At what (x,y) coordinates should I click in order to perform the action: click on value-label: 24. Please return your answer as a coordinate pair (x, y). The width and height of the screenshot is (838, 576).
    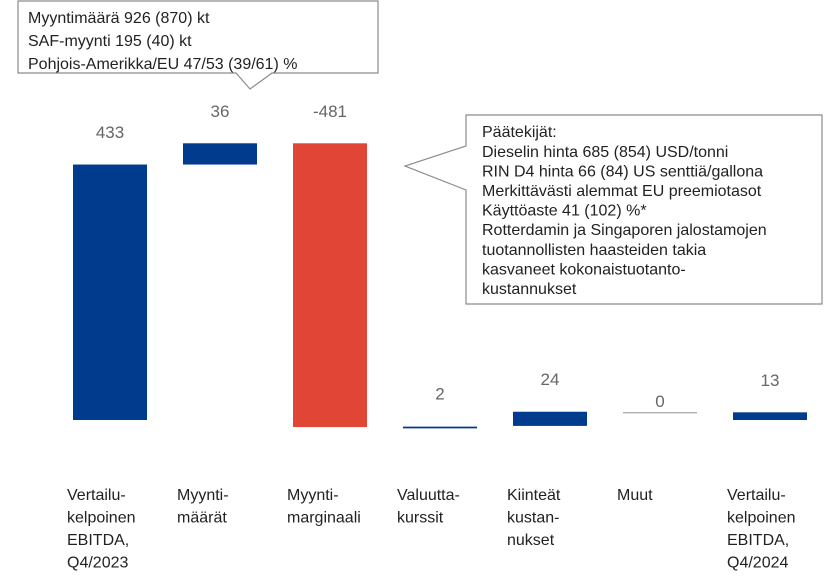
    Looking at the image, I should click on (550, 379).